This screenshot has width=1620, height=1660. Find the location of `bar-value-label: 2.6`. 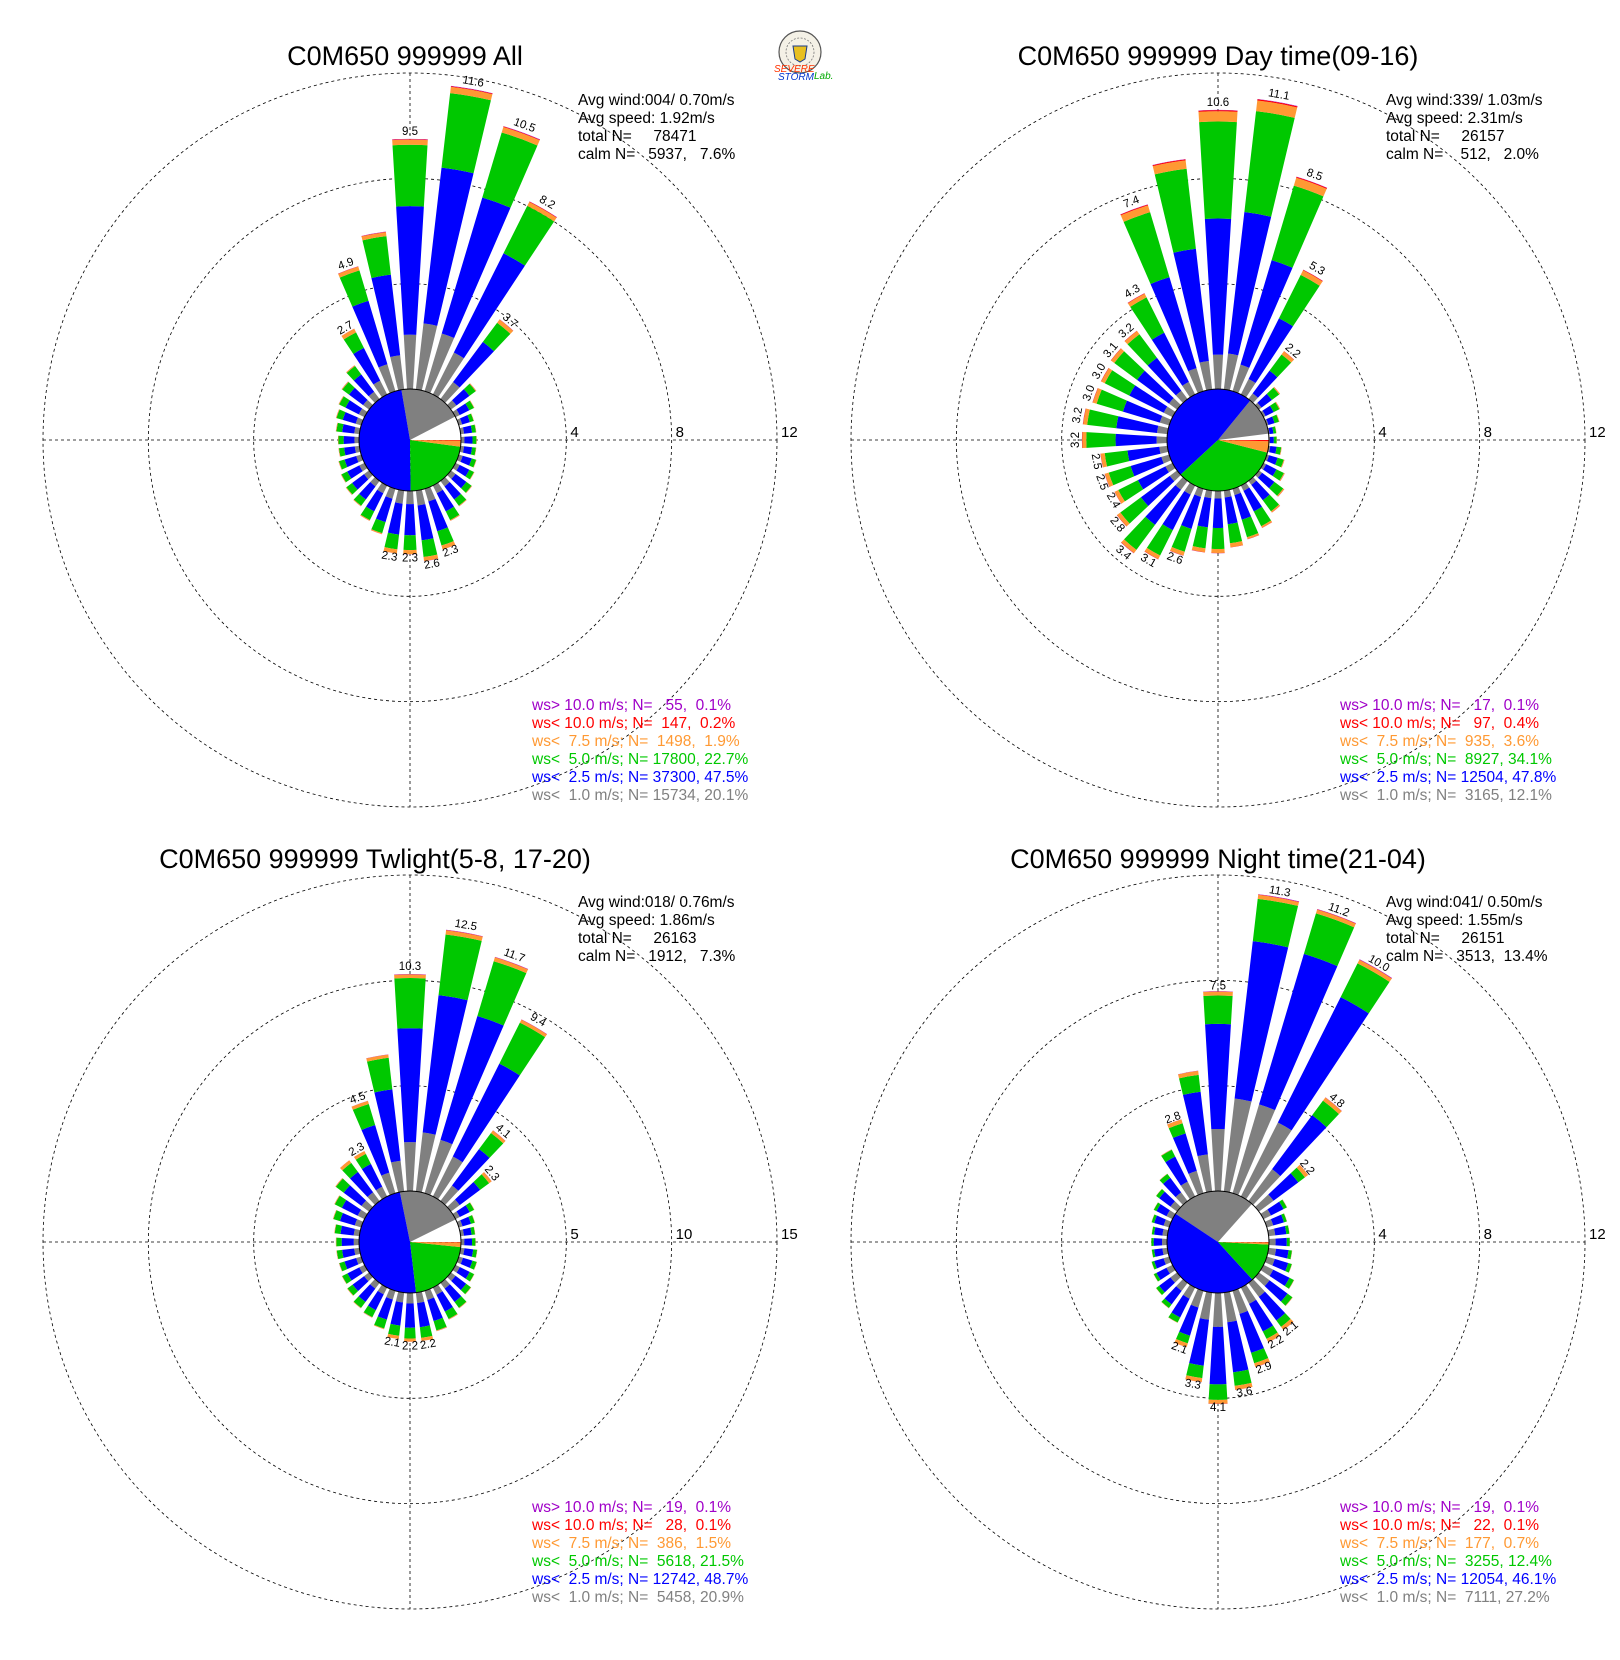

bar-value-label: 2.6 is located at coordinates (1174, 558).